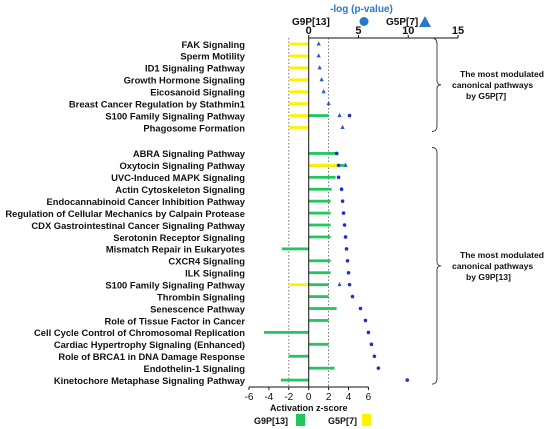  I want to click on group-annotation-line: by G5P[7], so click(486, 96).